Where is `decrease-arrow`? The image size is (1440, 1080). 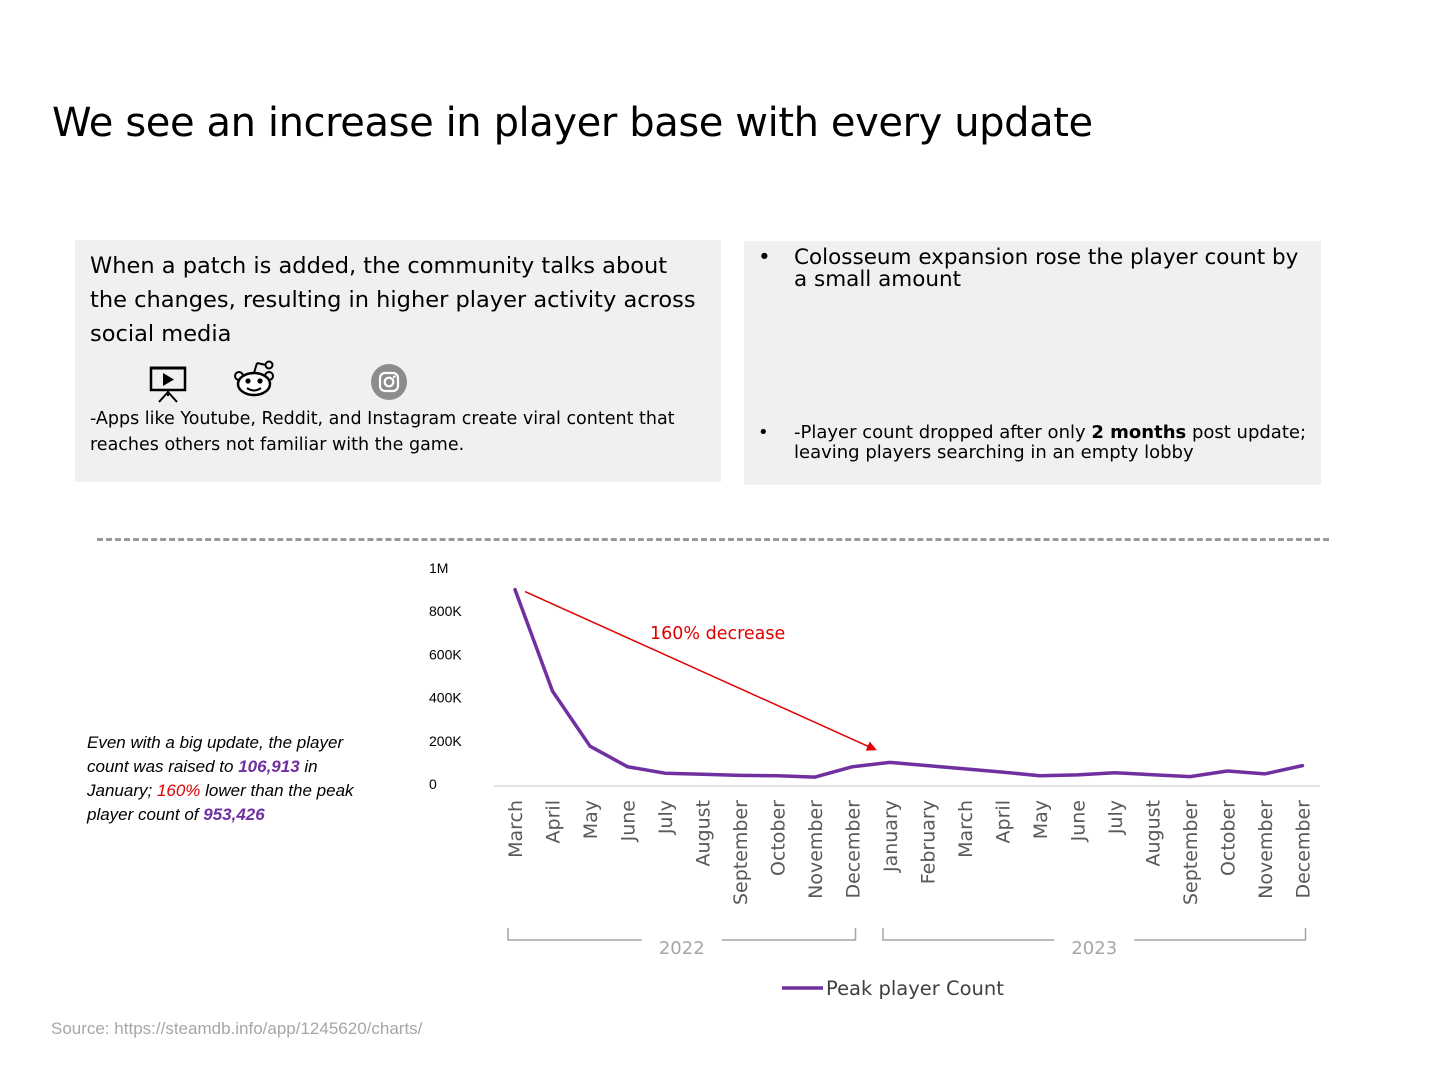
decrease-arrow is located at coordinates (700, 670).